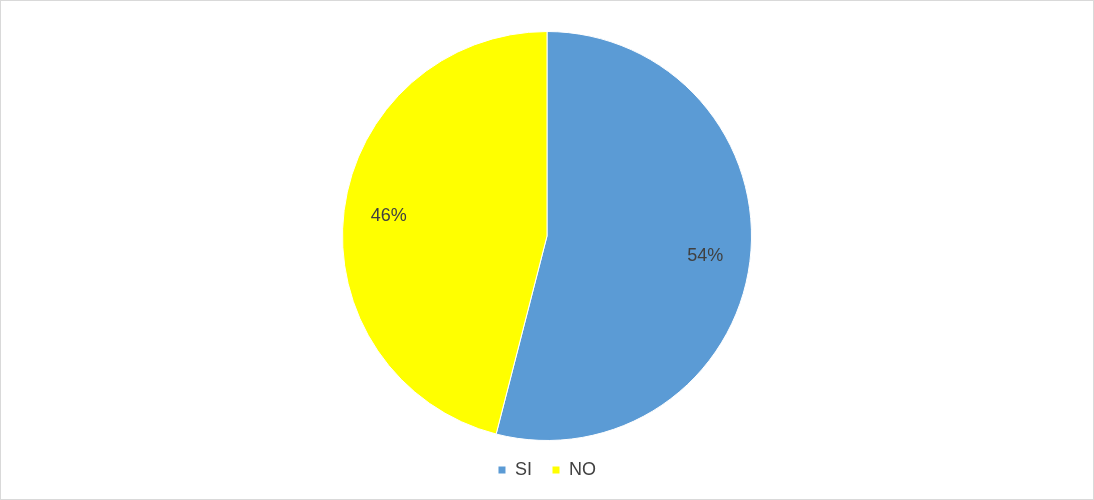  I want to click on legend-label: SI, so click(524, 468).